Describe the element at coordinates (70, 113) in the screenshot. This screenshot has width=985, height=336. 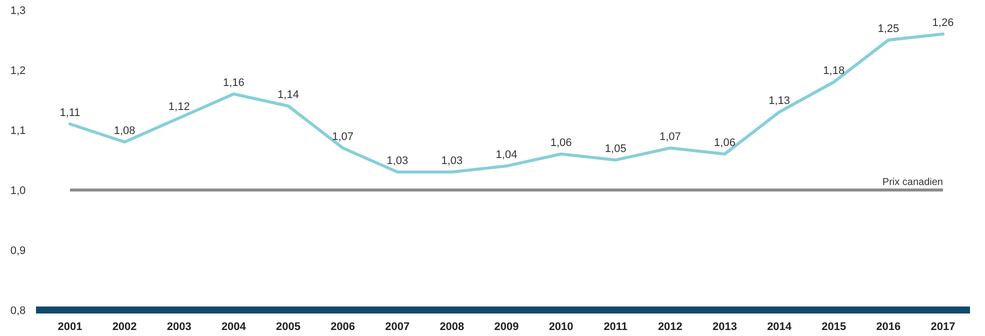
I see `data-label: 1,11` at that location.